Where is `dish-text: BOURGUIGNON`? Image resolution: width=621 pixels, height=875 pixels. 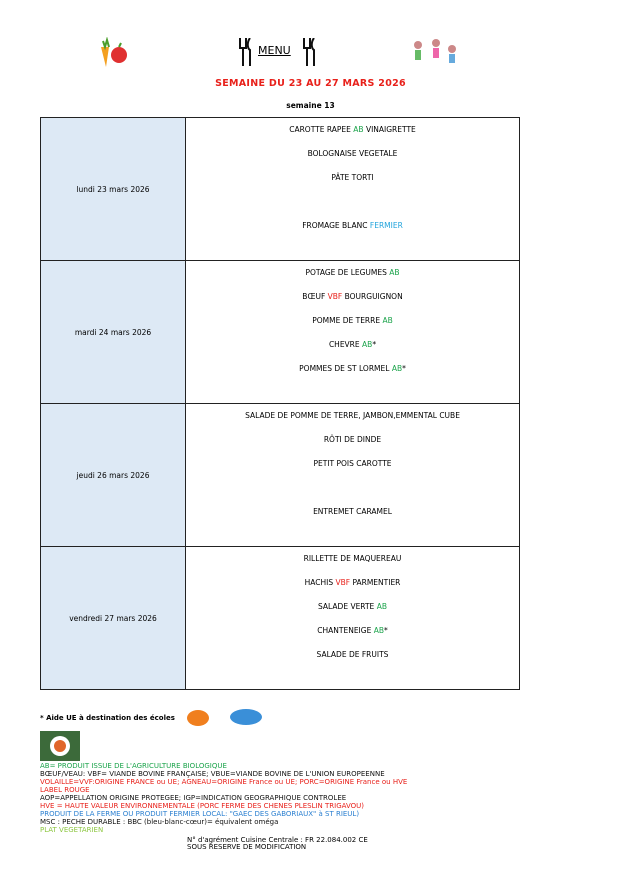
dish-text: BOURGUIGNON is located at coordinates (372, 296).